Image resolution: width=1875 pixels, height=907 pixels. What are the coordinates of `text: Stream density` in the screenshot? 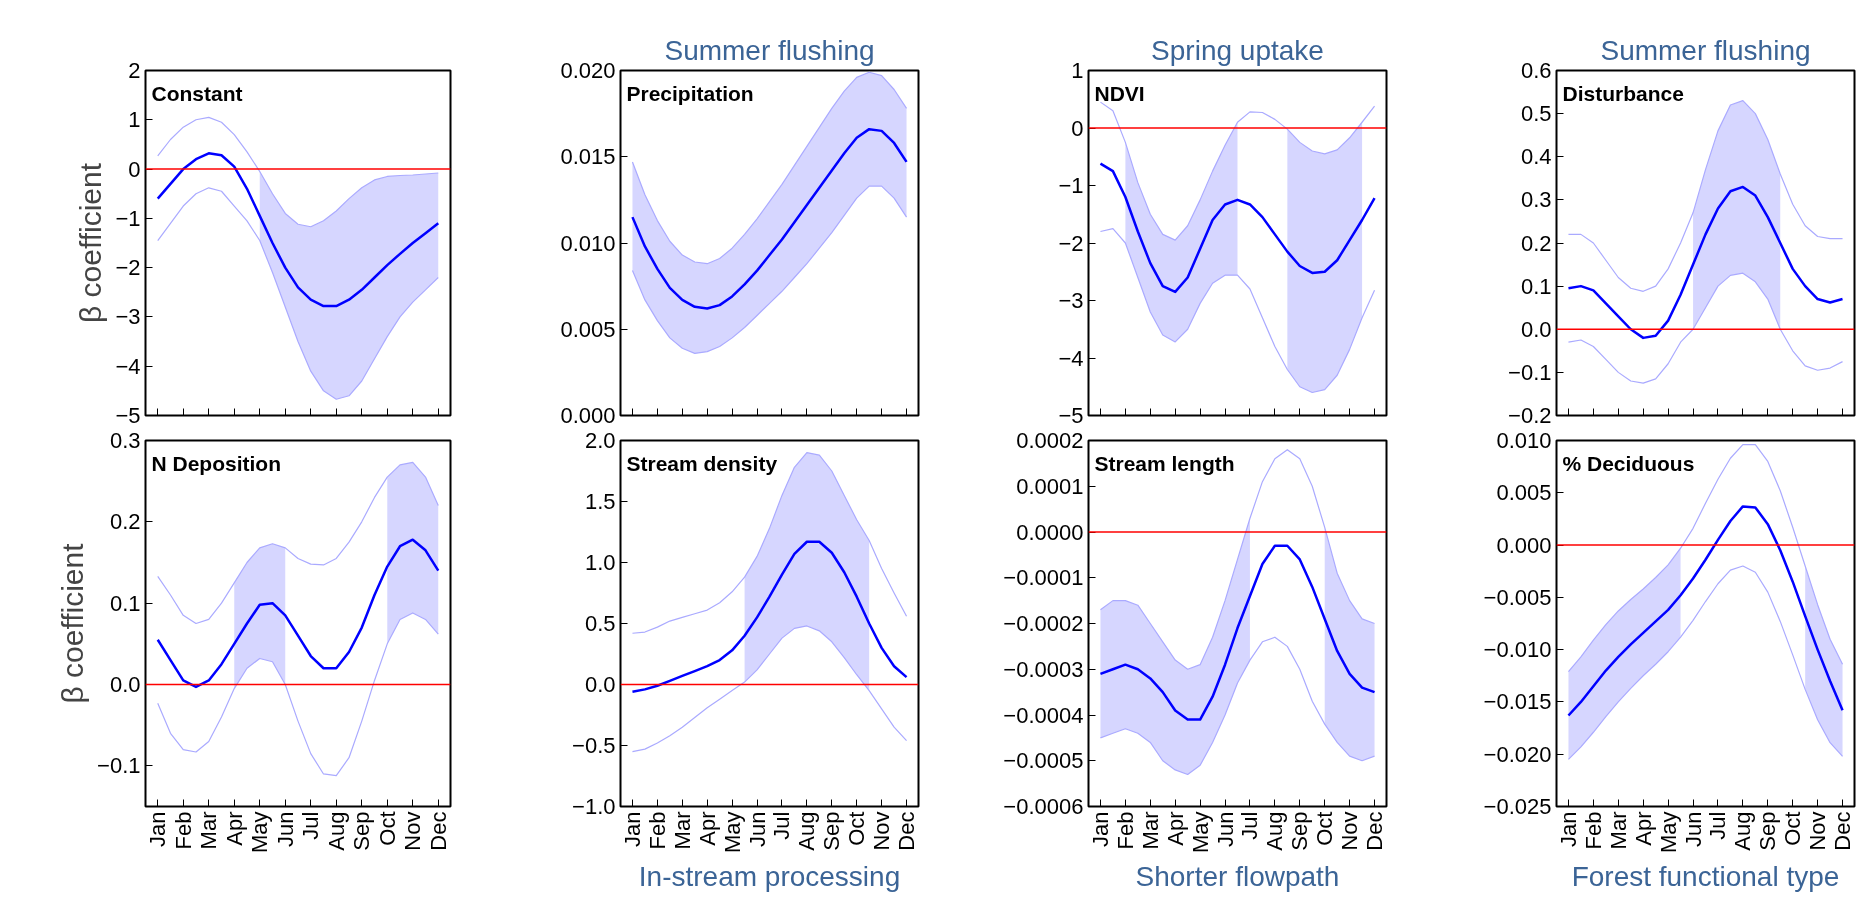 It's located at (702, 463).